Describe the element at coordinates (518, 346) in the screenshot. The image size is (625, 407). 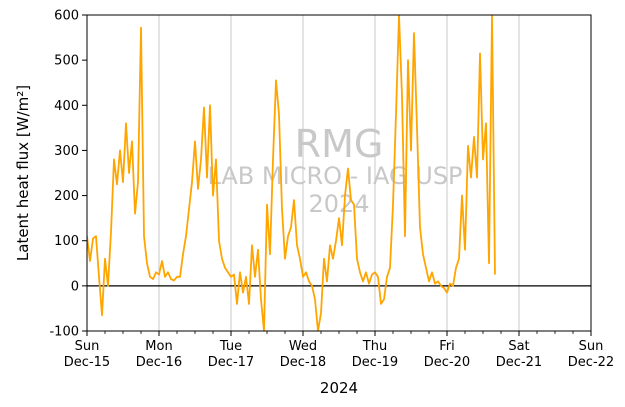
I see `x-tick-day: Sat` at that location.